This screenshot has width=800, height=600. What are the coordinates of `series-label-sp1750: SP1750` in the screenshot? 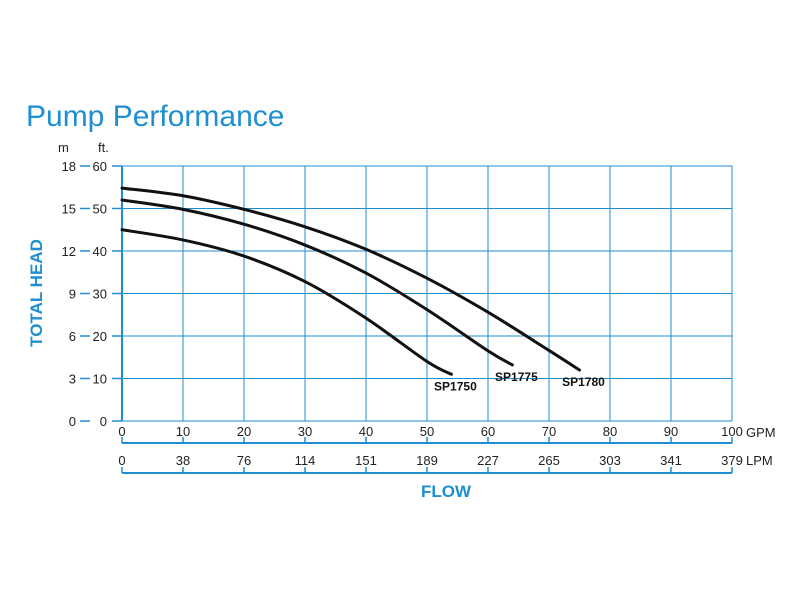 It's located at (455, 386).